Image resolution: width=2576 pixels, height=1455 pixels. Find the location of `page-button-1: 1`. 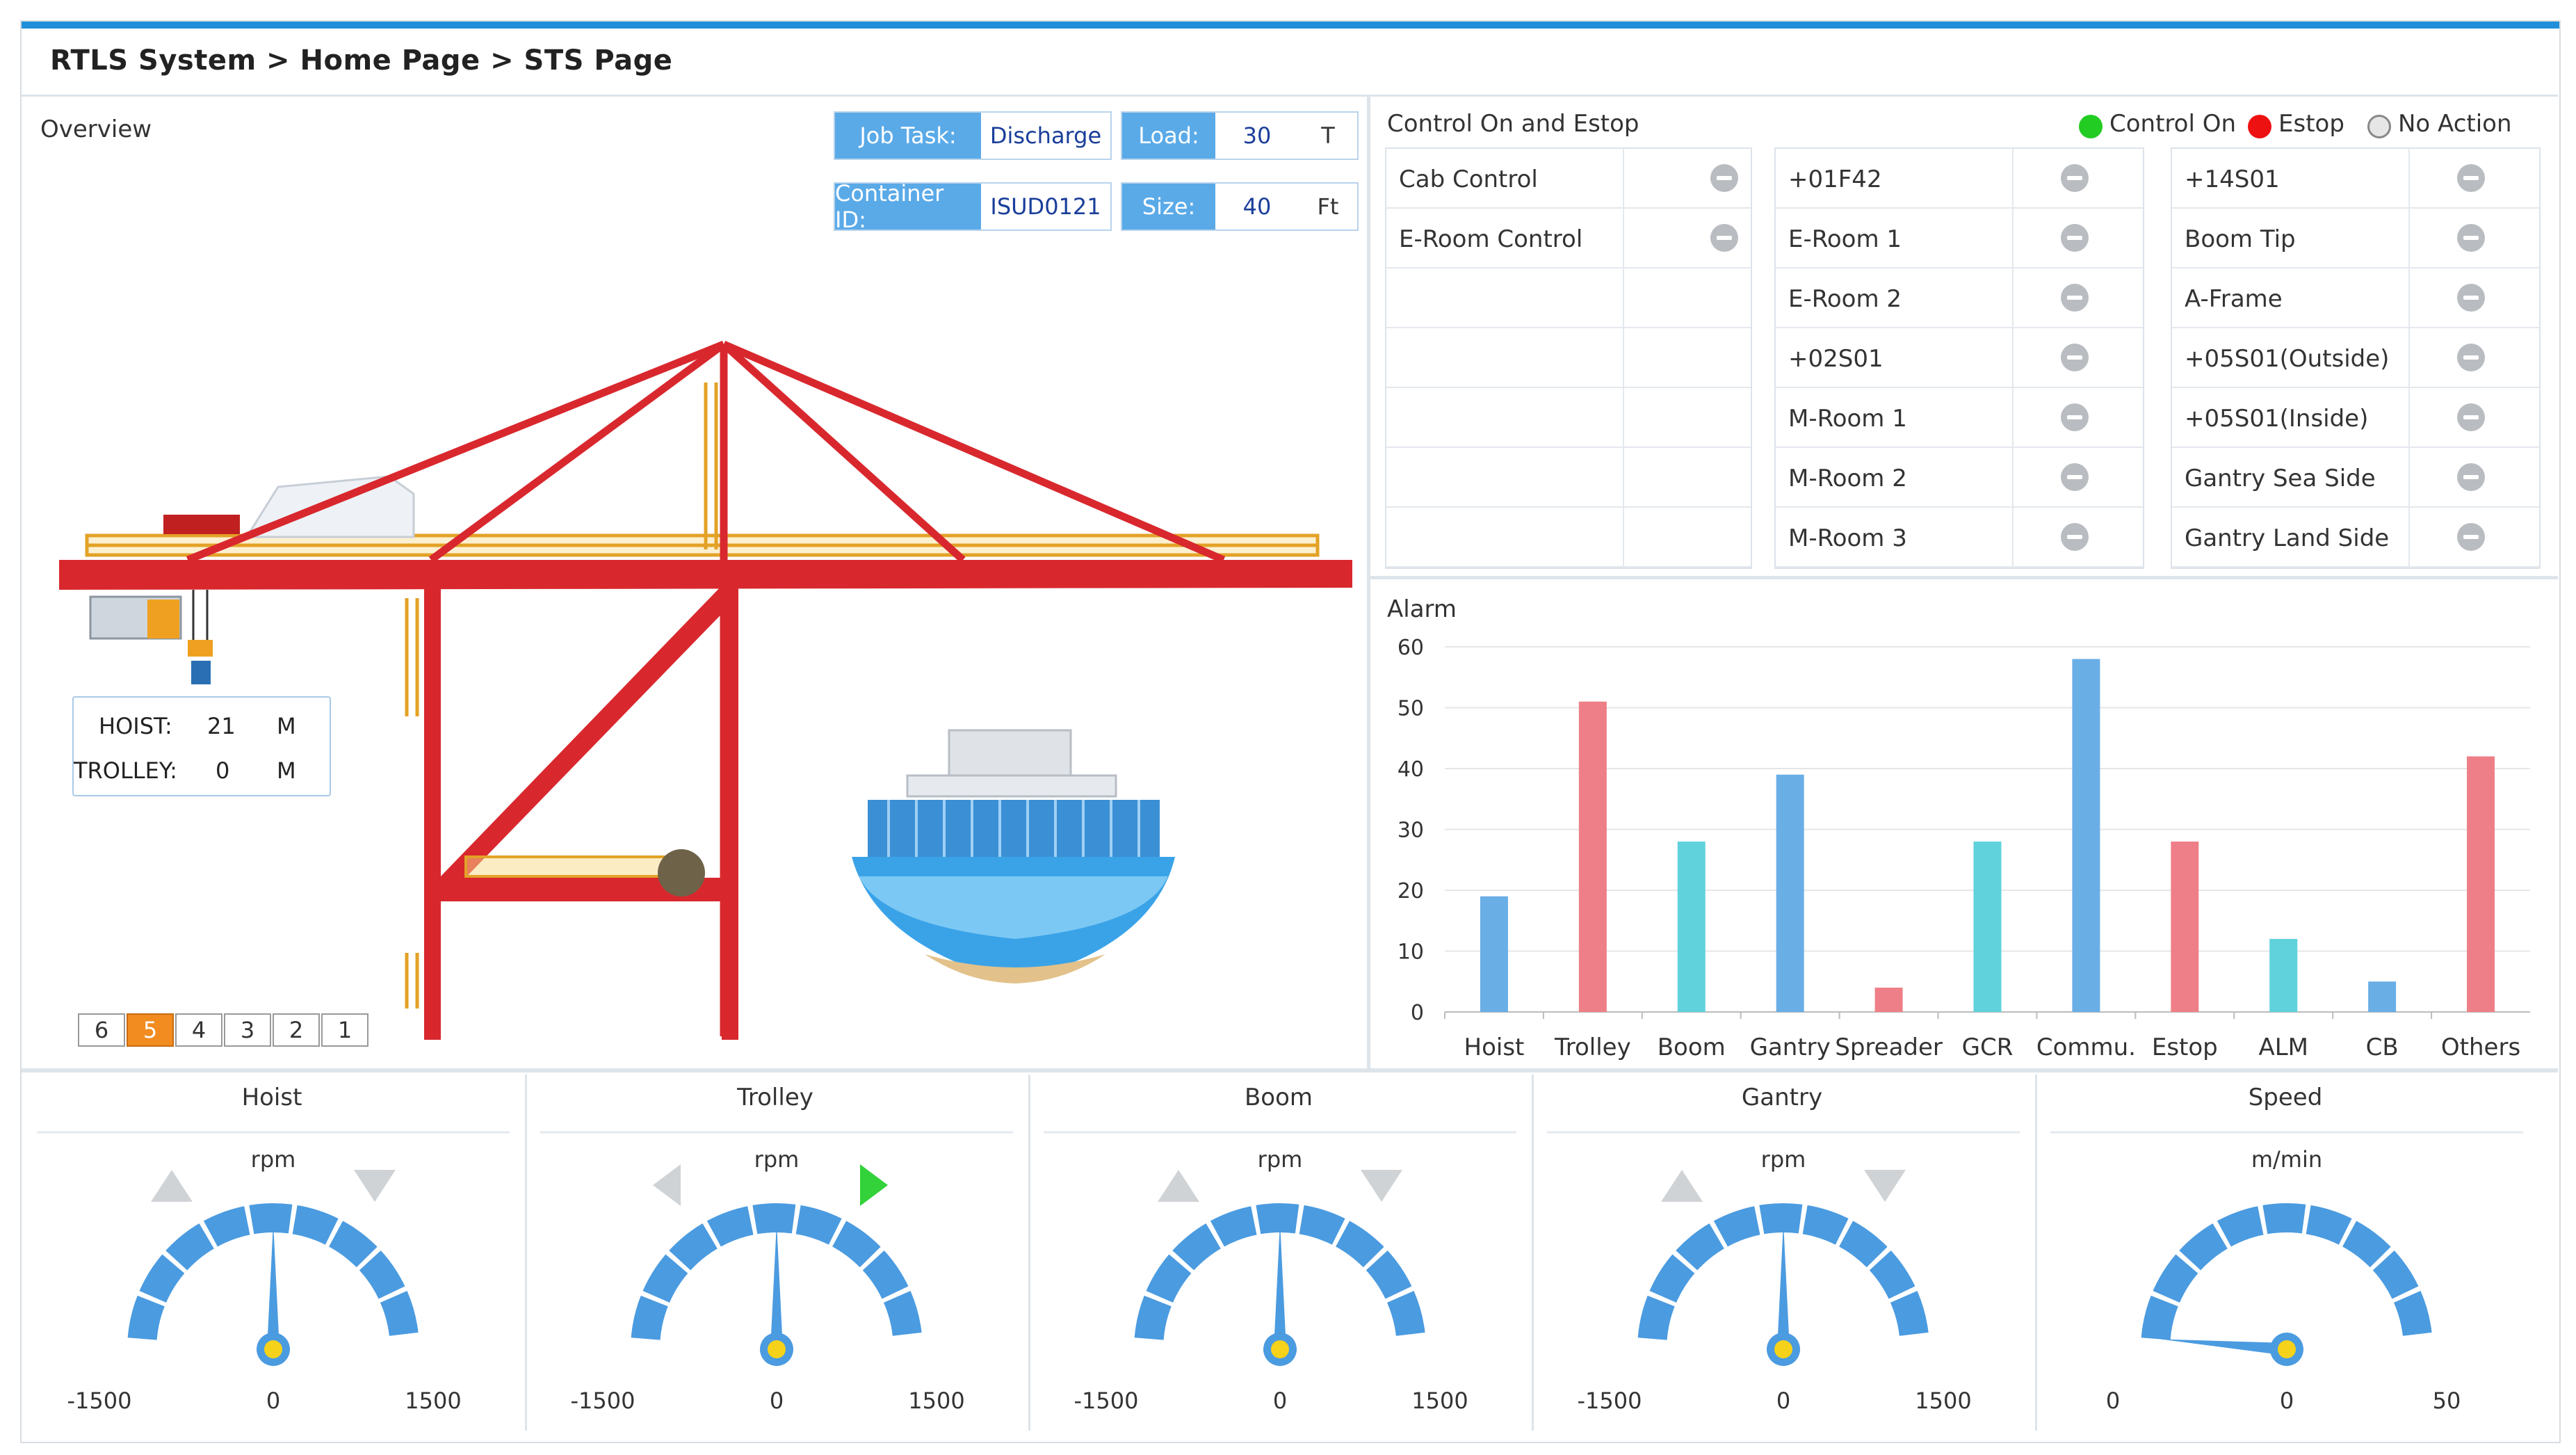

page-button-1: 1 is located at coordinates (344, 1030).